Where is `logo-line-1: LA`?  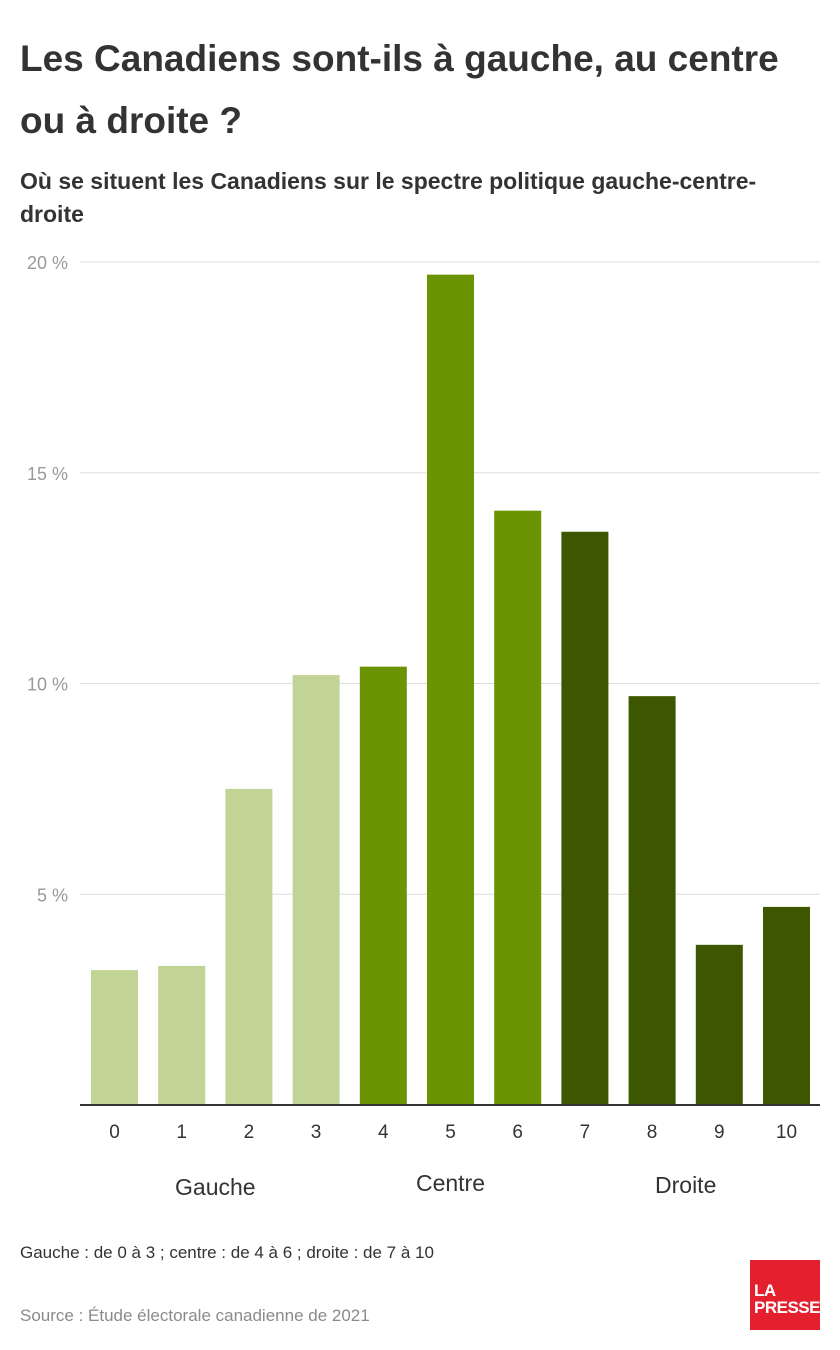
logo-line-1: LA is located at coordinates (765, 1290).